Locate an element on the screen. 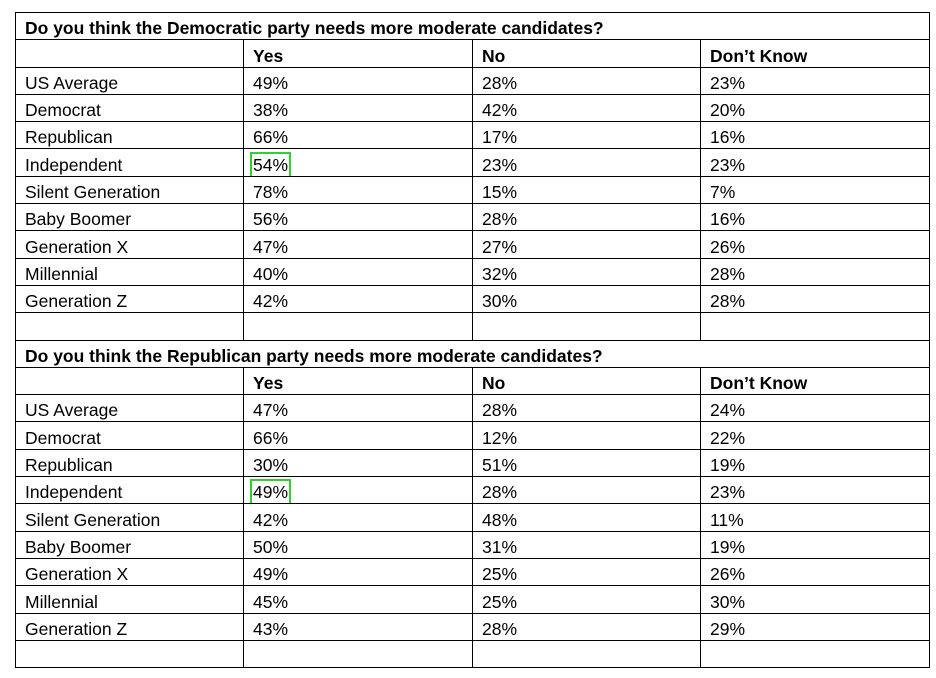 This screenshot has width=936, height=678. table-row: Millennial 40% 32% 28% is located at coordinates (472, 271).